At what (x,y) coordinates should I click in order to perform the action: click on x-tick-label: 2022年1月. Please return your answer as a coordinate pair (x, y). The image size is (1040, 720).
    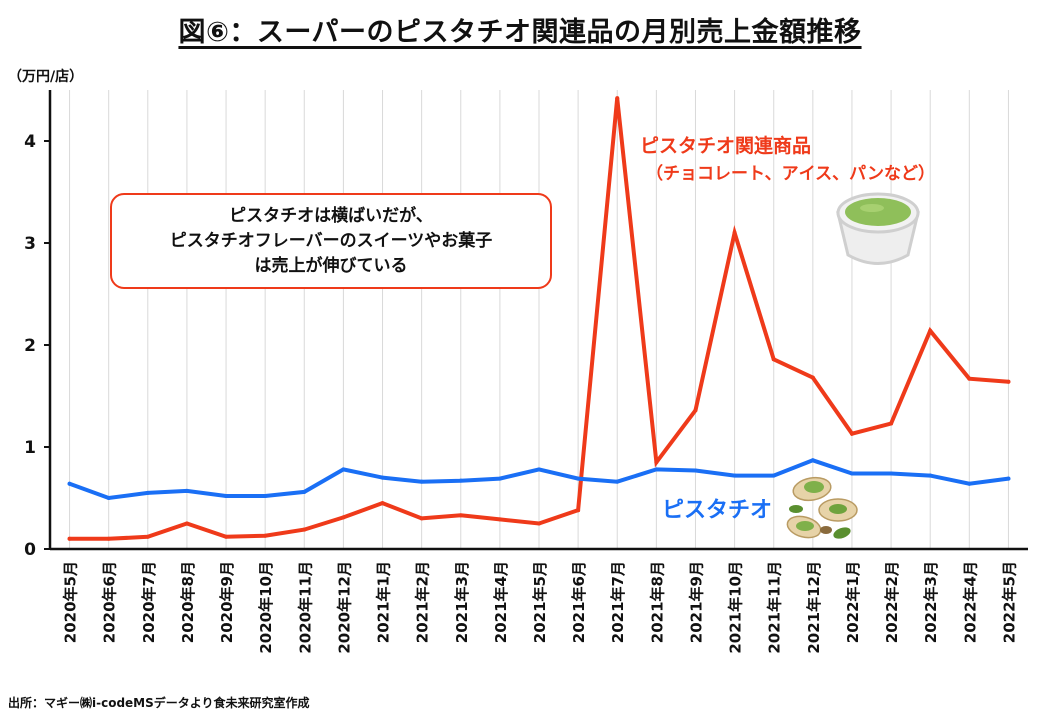
    Looking at the image, I should click on (853, 602).